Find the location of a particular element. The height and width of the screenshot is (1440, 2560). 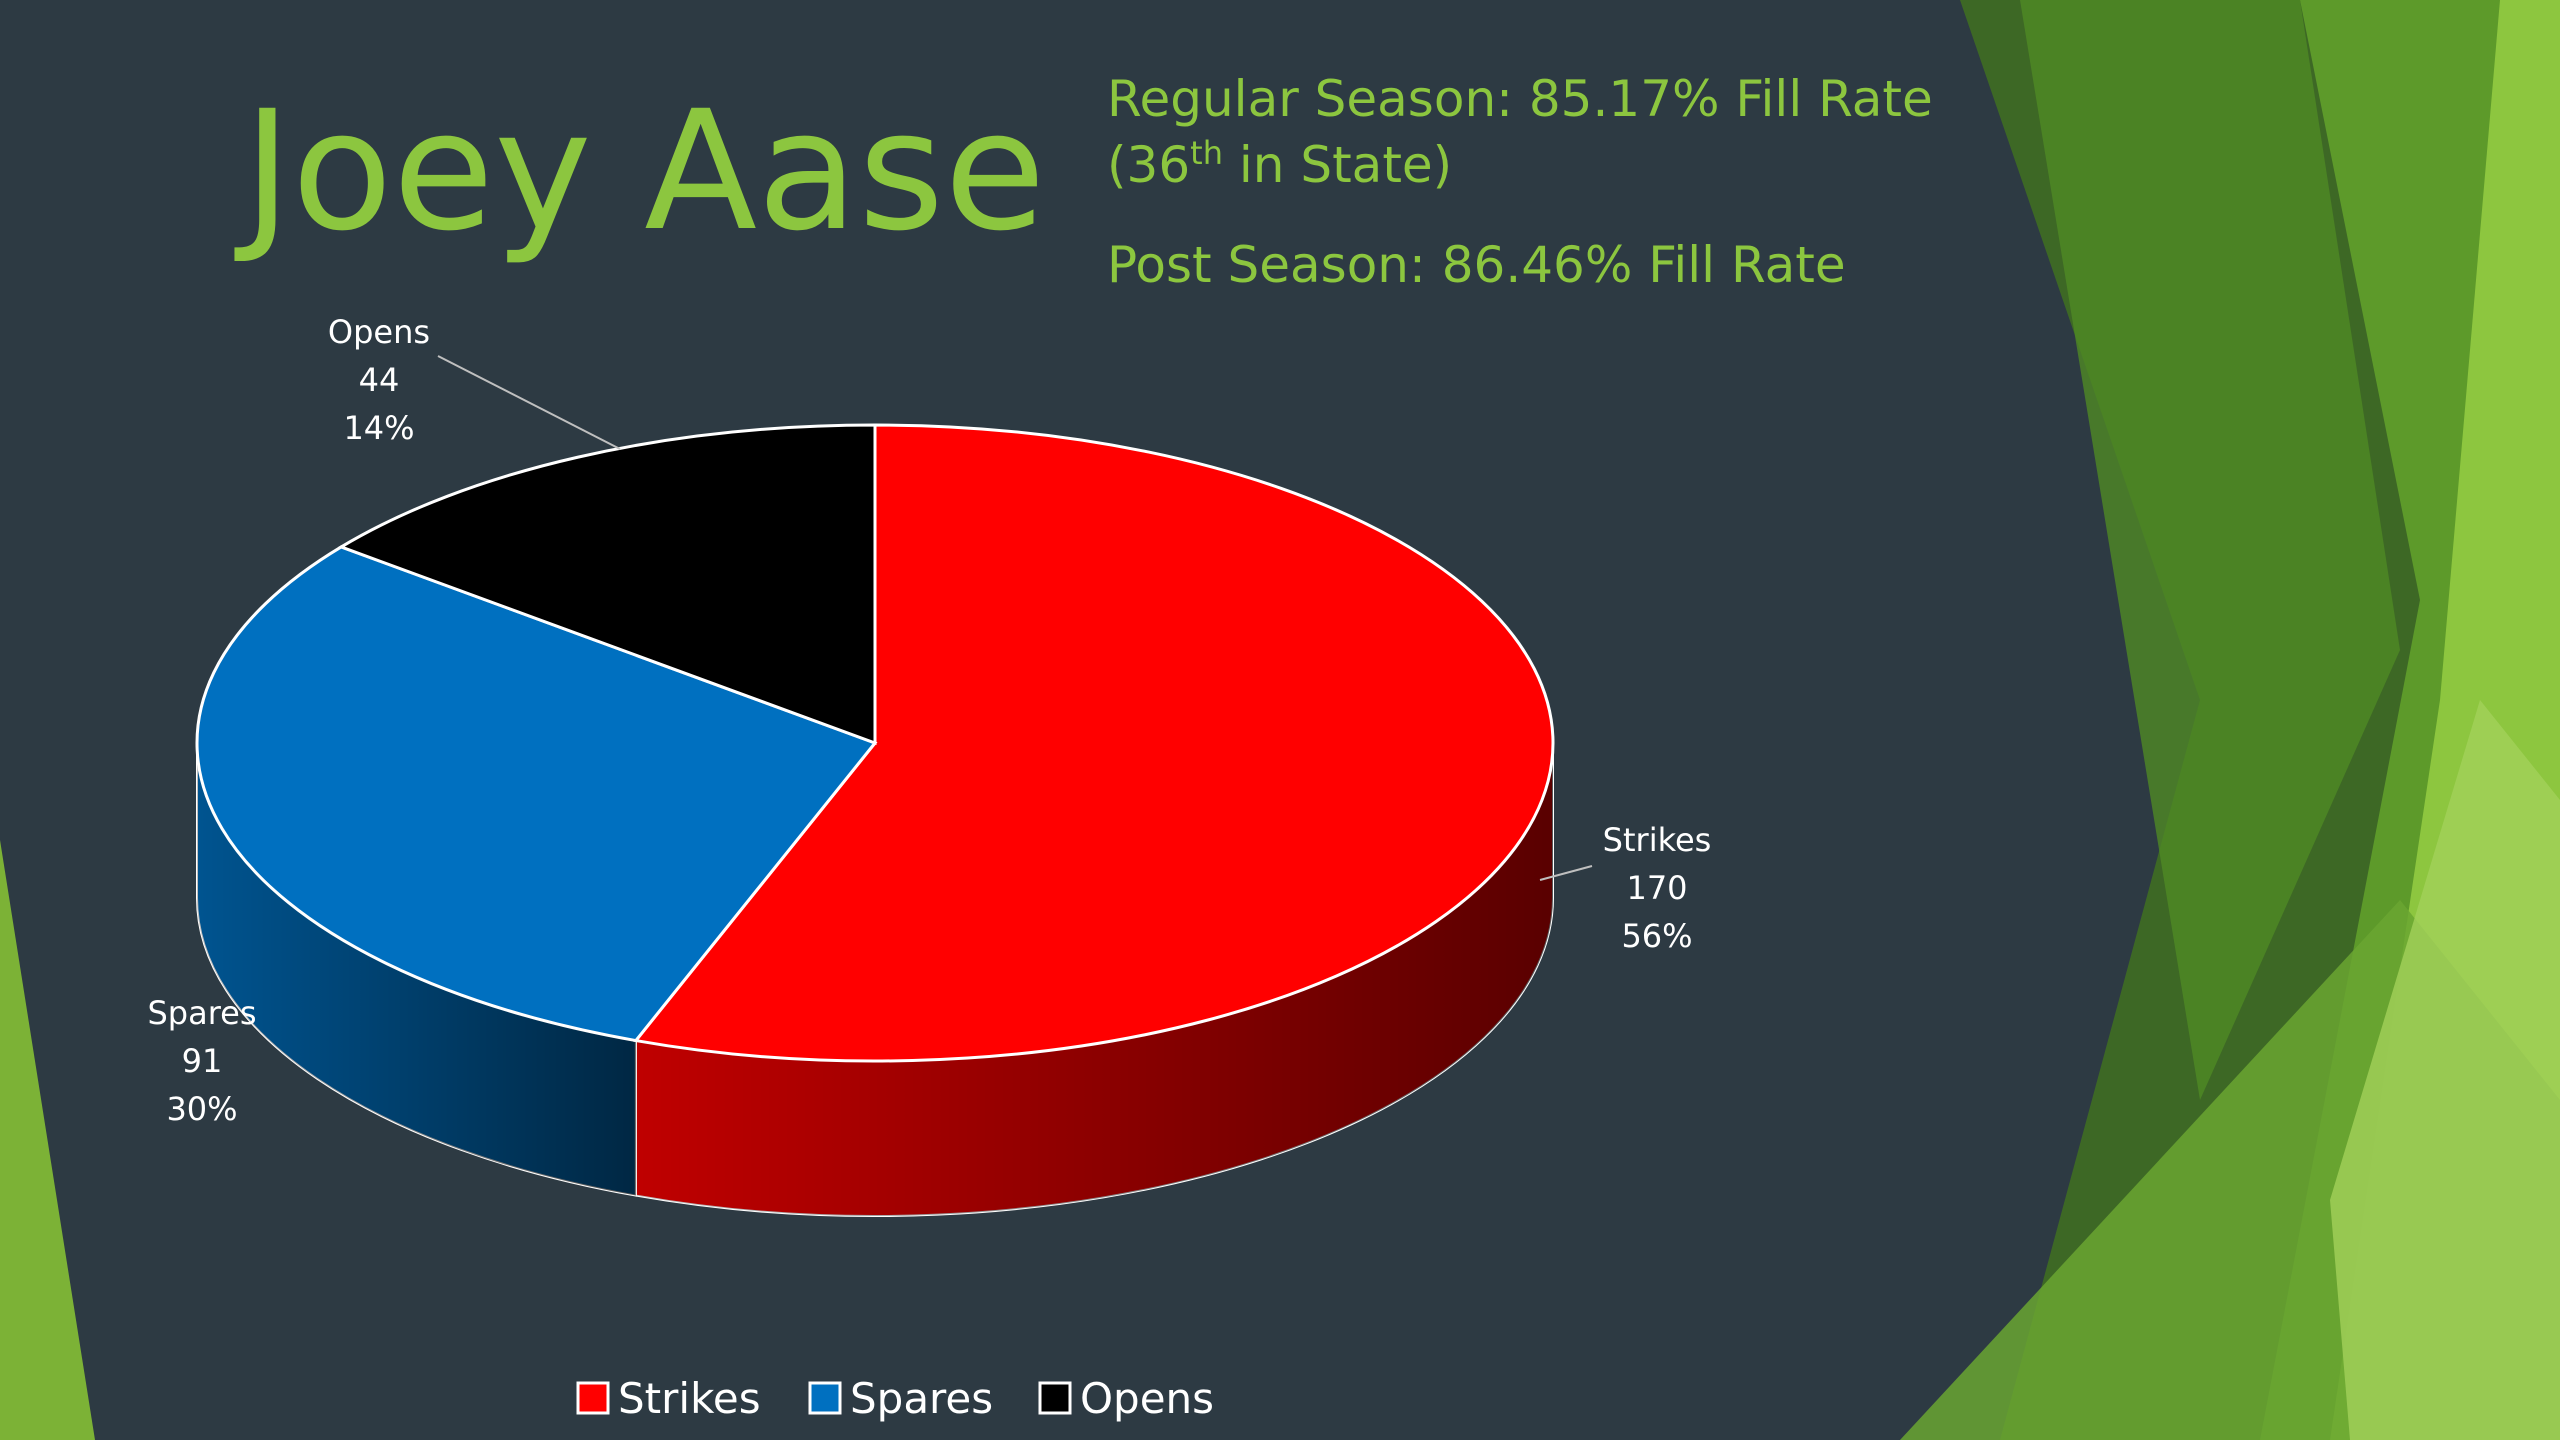

legend-label: Opens is located at coordinates (1147, 1398).